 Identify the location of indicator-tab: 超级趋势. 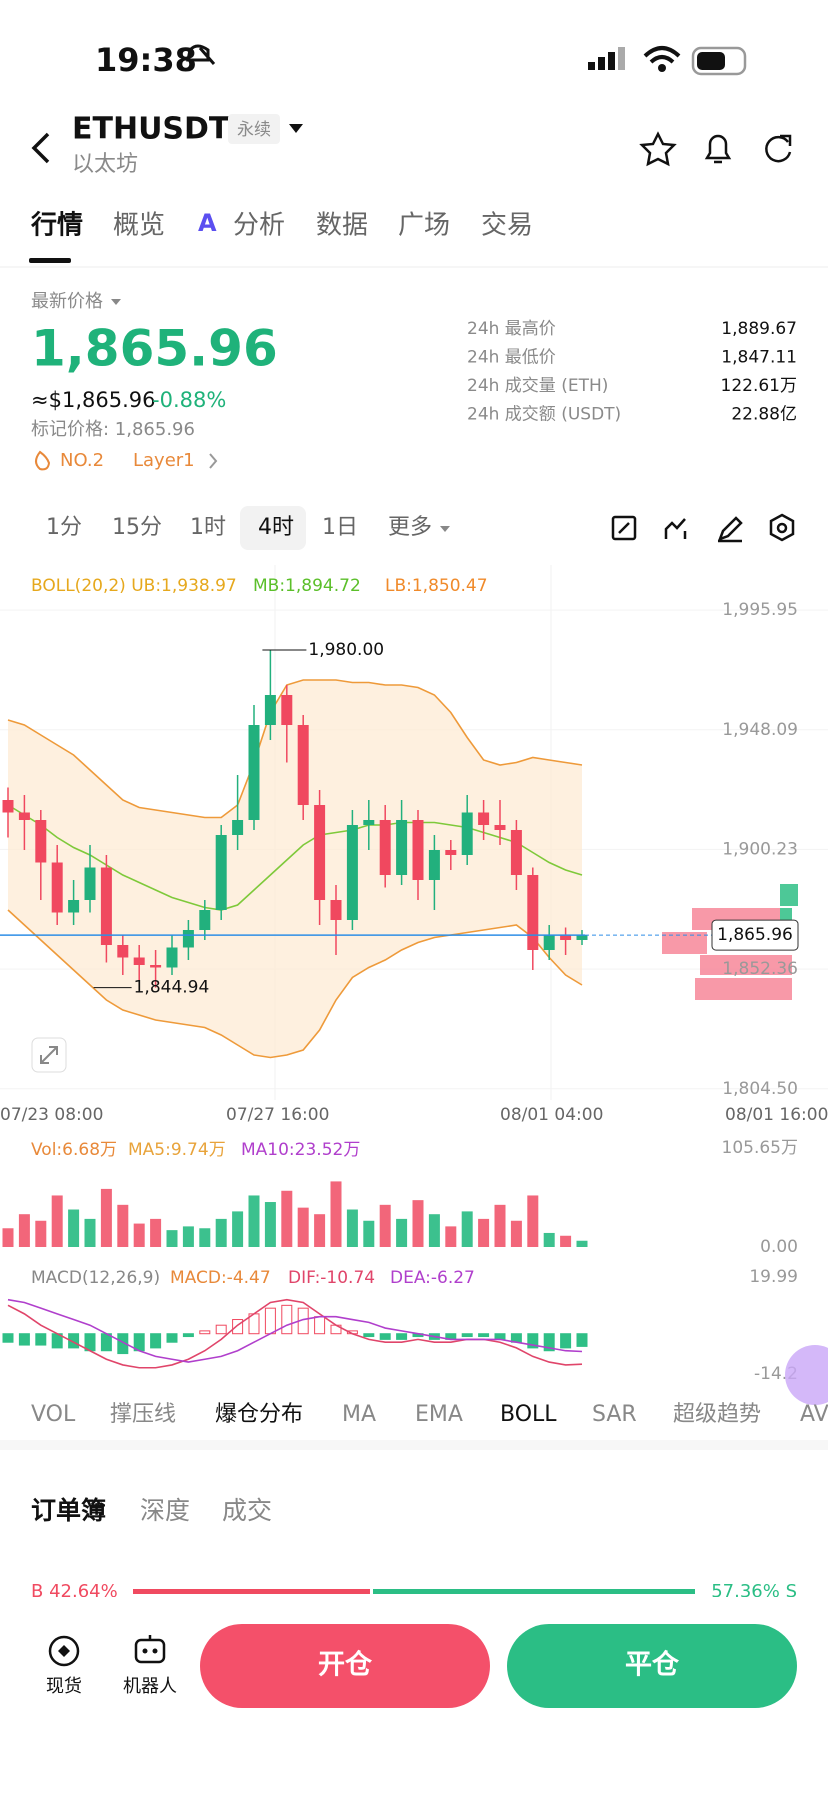
(717, 1414).